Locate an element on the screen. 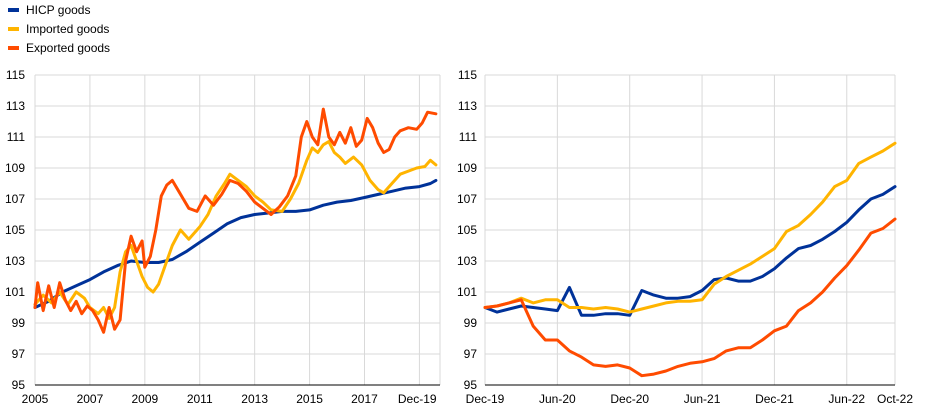 The image size is (945, 414). legend-label: Imported goods is located at coordinates (68, 28).